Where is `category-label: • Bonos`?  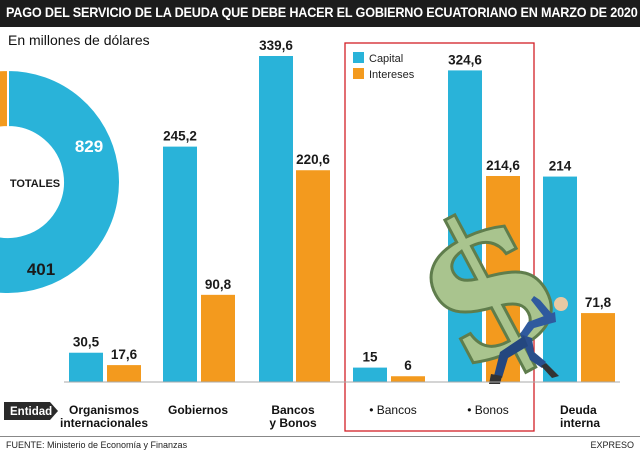 category-label: • Bonos is located at coordinates (488, 410).